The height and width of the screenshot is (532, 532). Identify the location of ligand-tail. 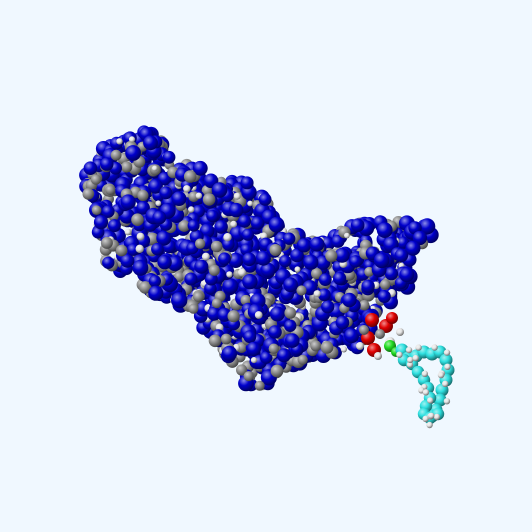
(425, 386).